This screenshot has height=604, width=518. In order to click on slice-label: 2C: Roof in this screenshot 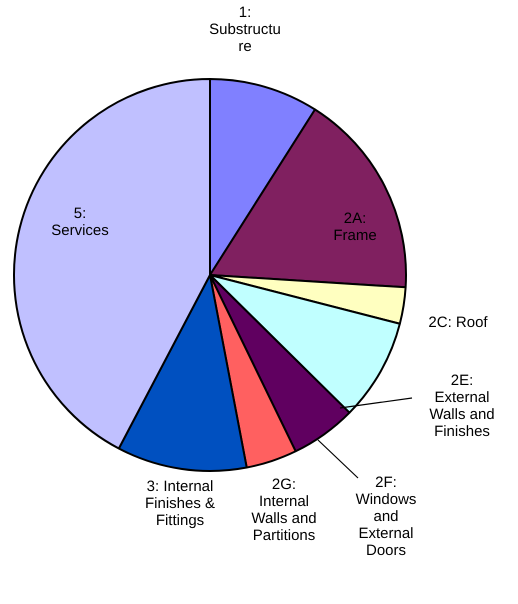, I will do `click(458, 322)`.